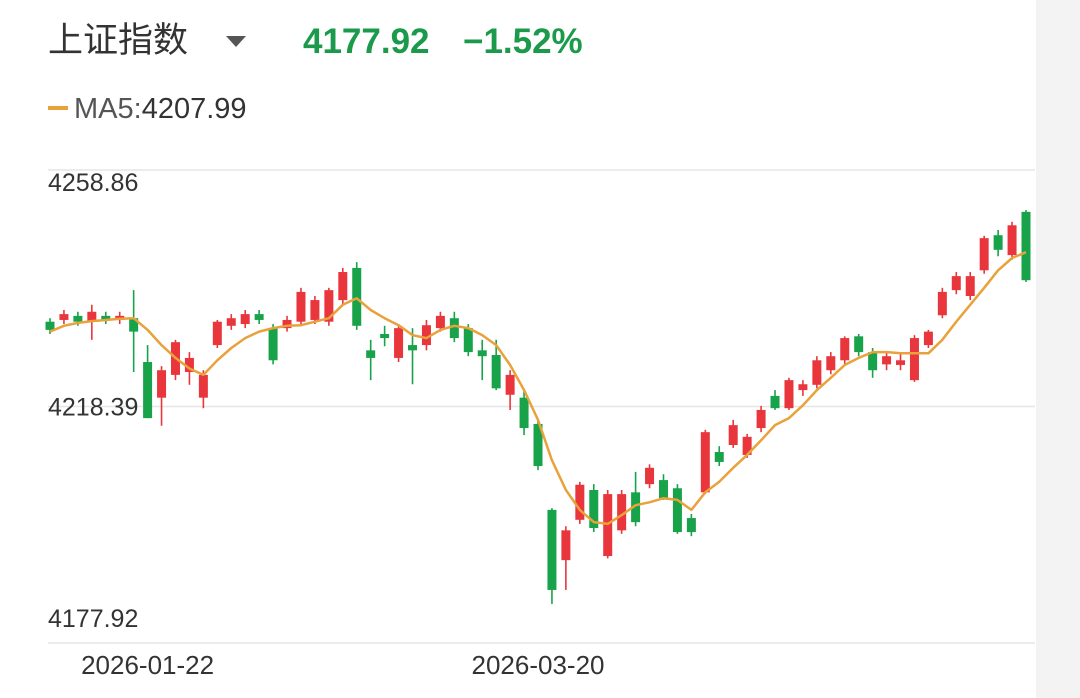 The height and width of the screenshot is (698, 1080). Describe the element at coordinates (147, 665) in the screenshot. I see `x-tick-label: 2026-01-22` at that location.